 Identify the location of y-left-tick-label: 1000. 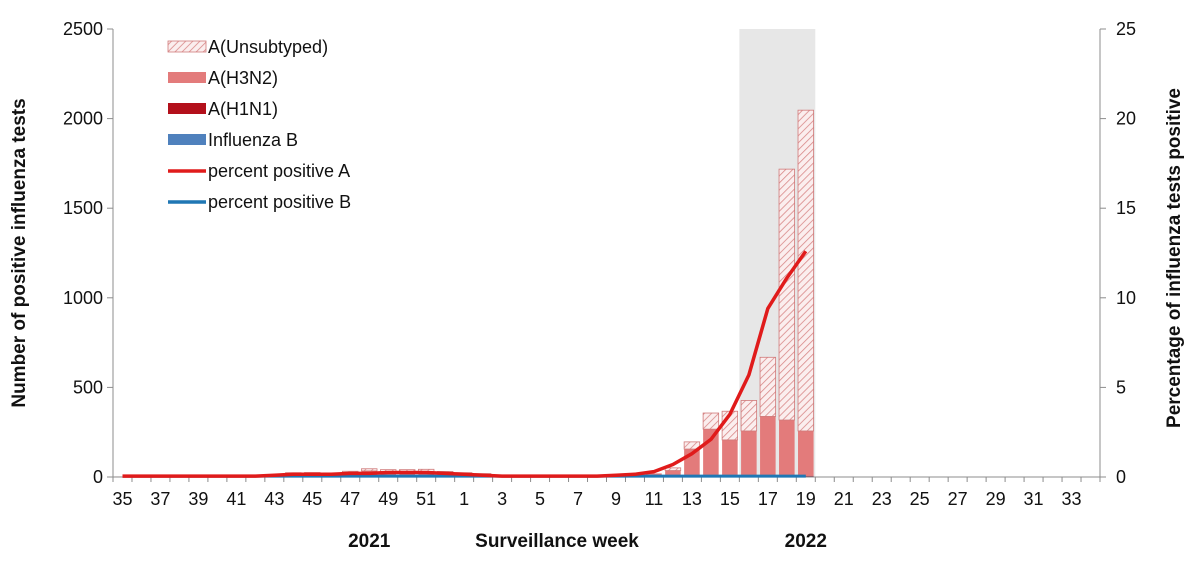
(83, 298).